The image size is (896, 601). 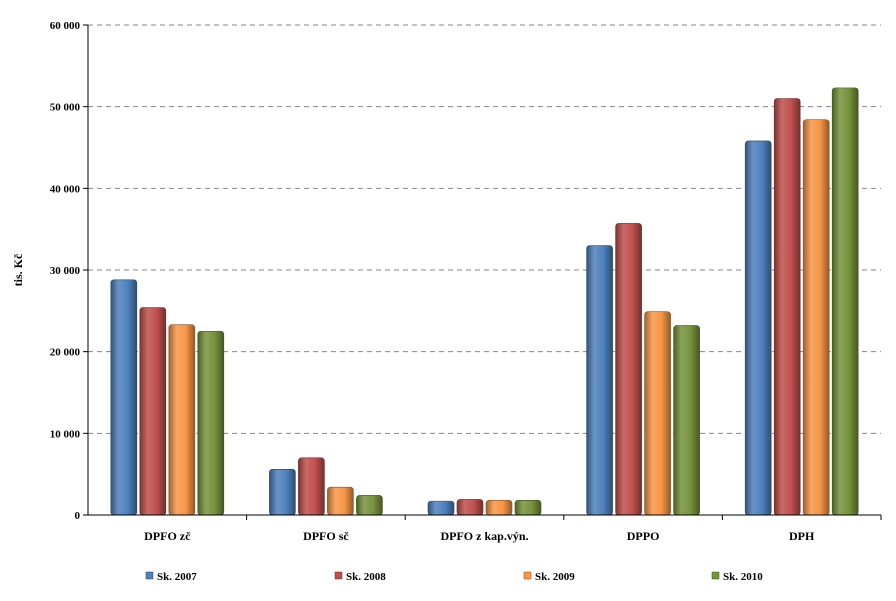 I want to click on legend-label: Sk. 2010, so click(x=743, y=577).